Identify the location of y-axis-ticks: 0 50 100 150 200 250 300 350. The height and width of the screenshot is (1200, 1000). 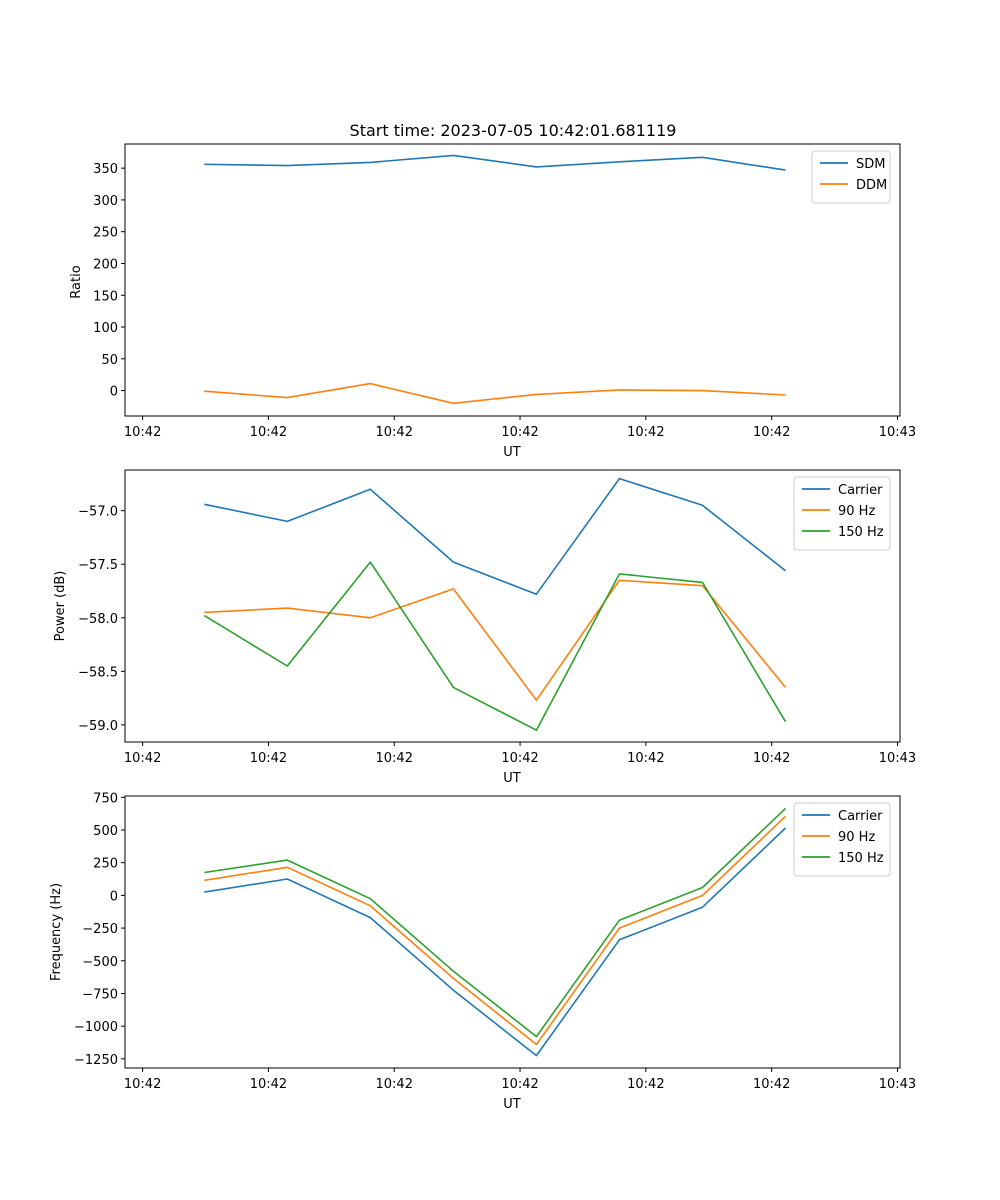
(109, 281).